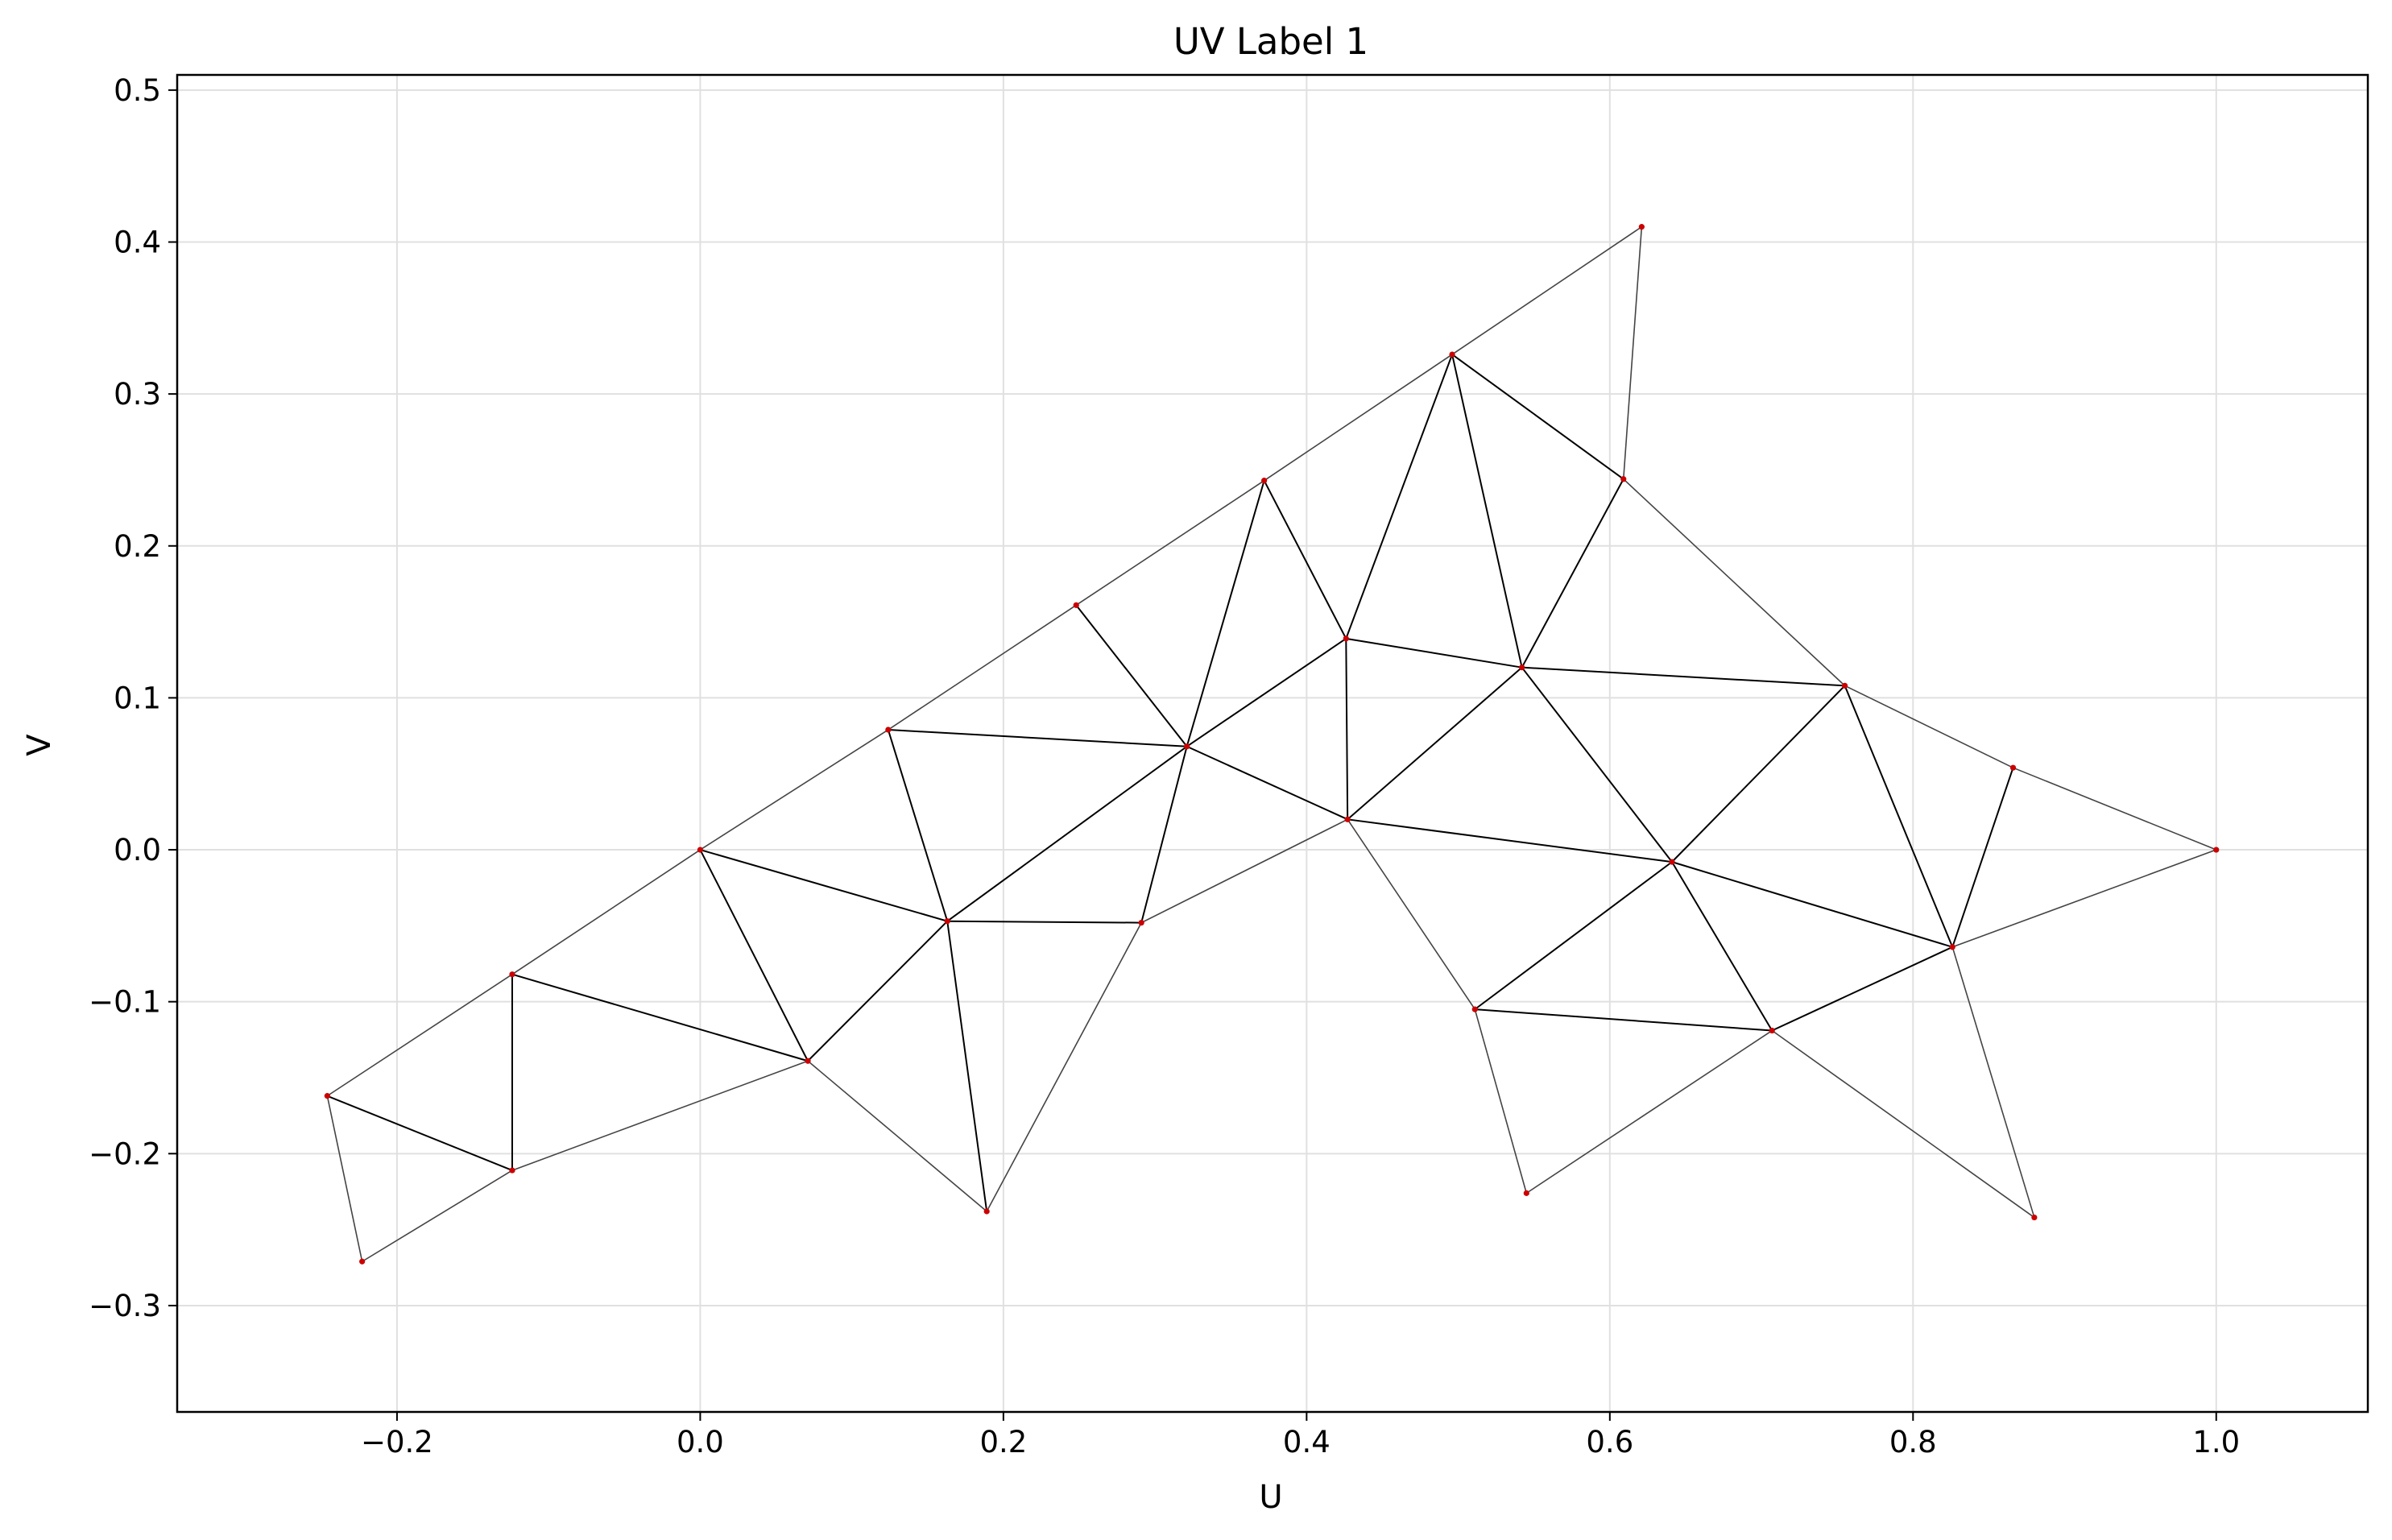  What do you see at coordinates (1609, 1442) in the screenshot?
I see `x-tick-label: 0.6` at bounding box center [1609, 1442].